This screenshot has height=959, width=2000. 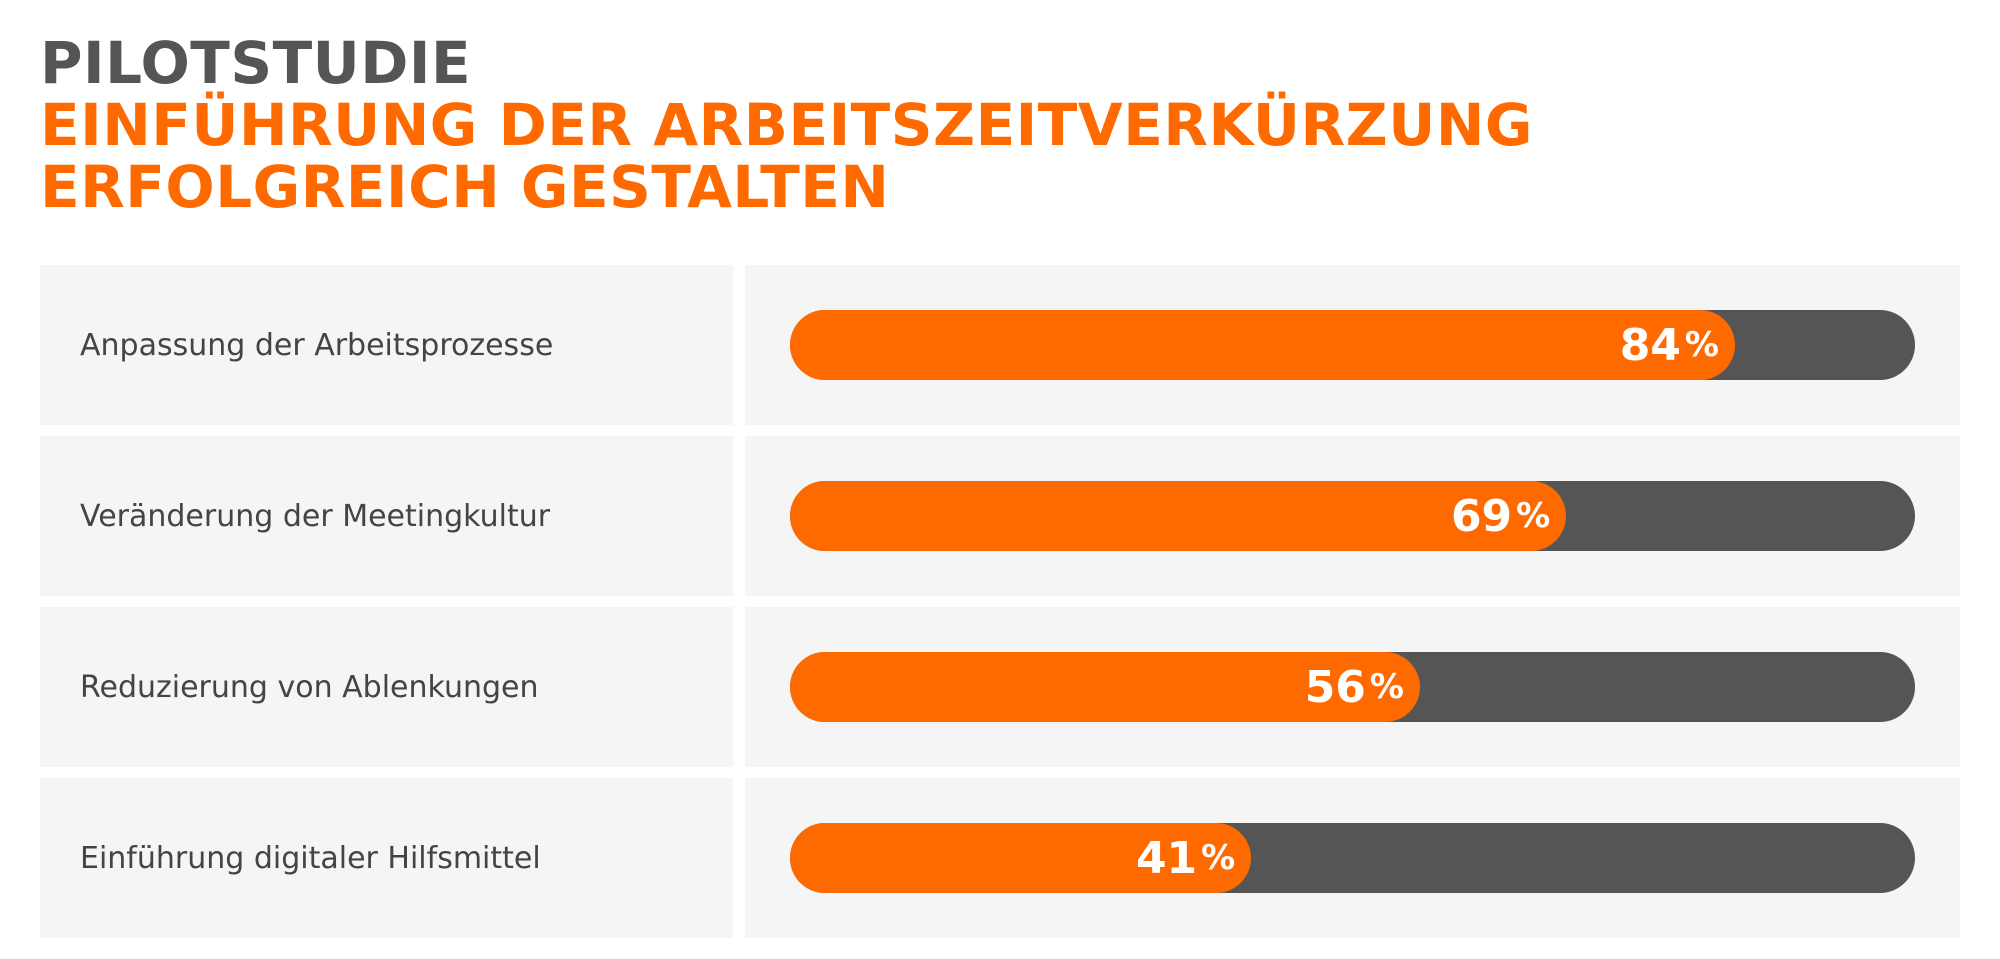 I want to click on bar-cell: 56%, so click(x=1352, y=687).